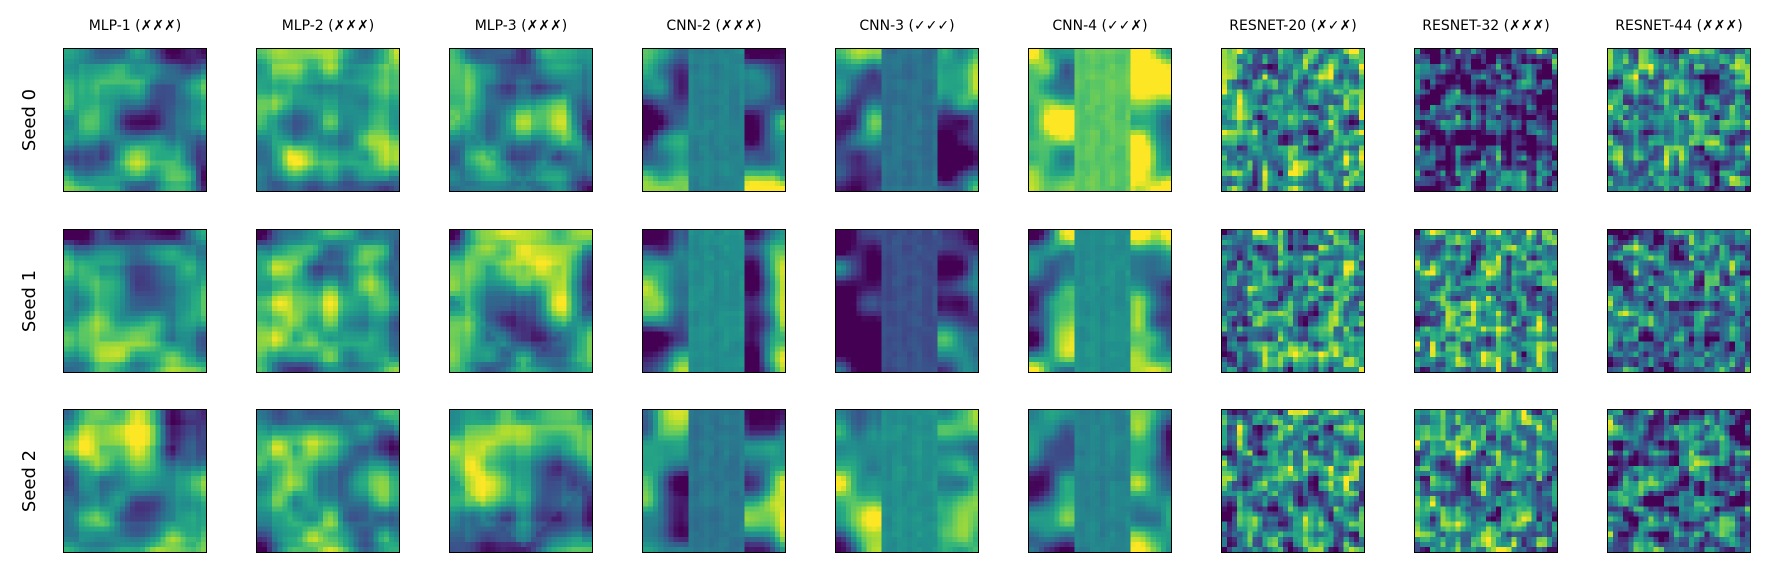  I want to click on column-title: CNN-3 (✓✓✓), so click(907, 26).